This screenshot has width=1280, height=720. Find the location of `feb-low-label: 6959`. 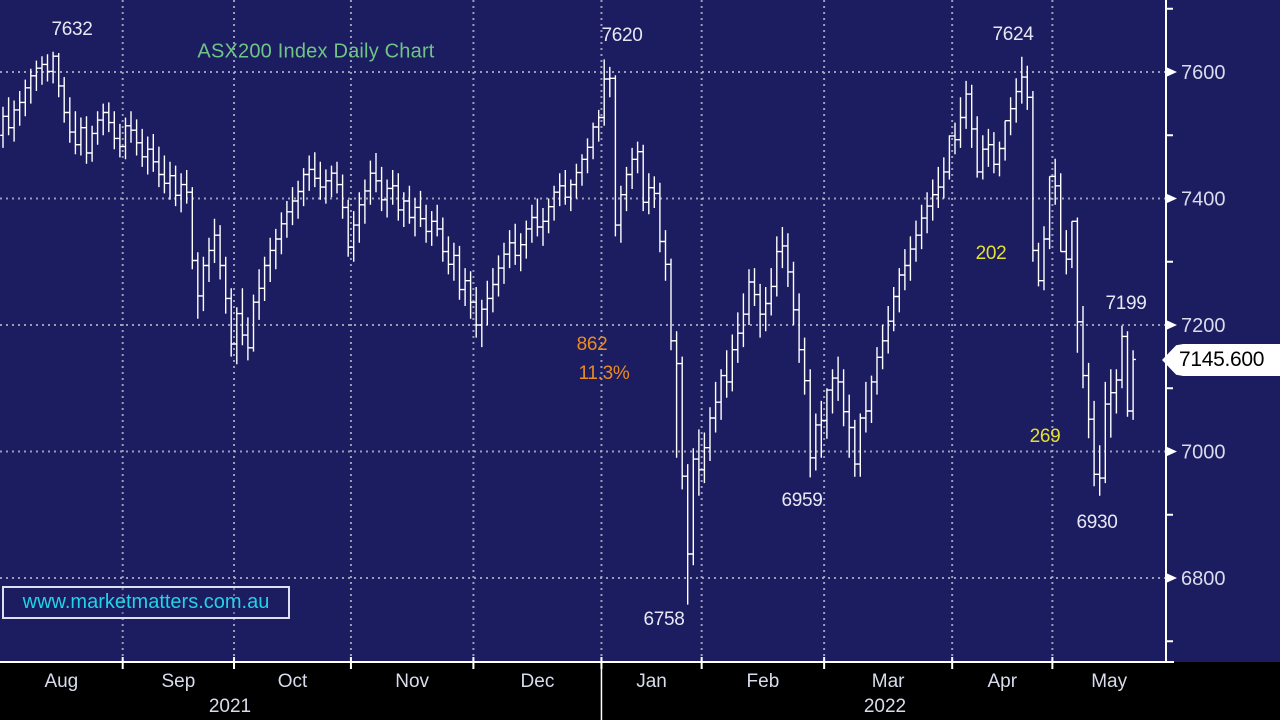

feb-low-label: 6959 is located at coordinates (802, 500).